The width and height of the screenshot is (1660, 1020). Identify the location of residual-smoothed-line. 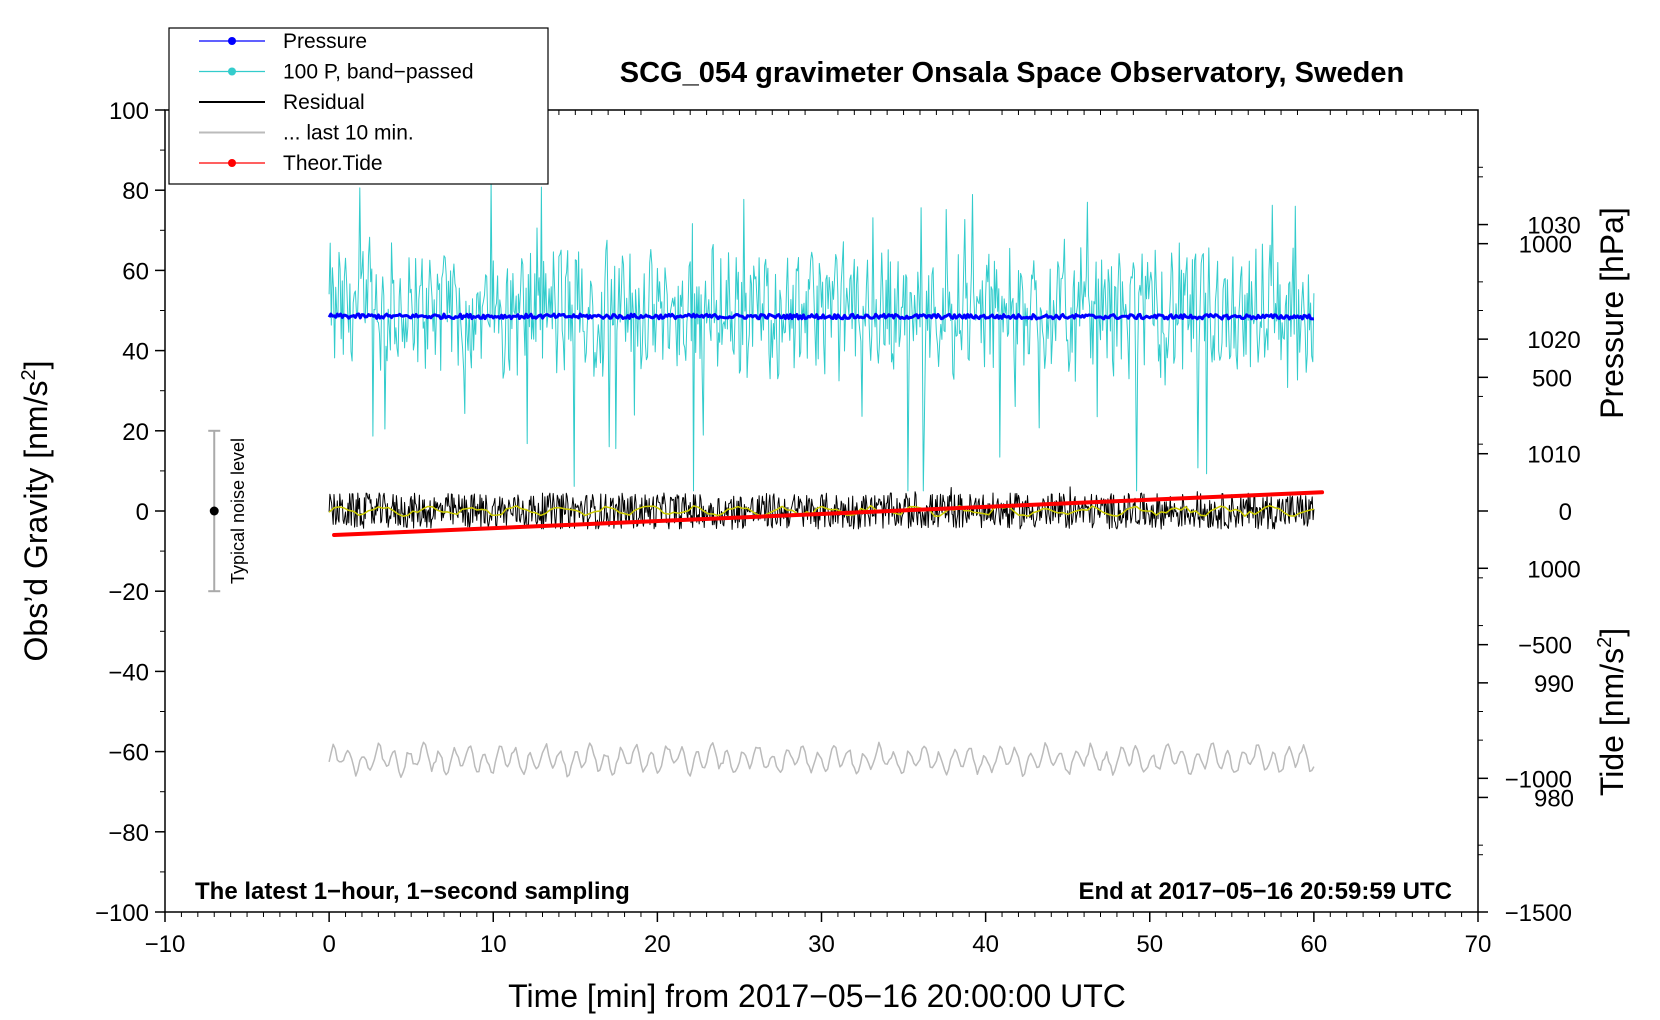
(821, 510).